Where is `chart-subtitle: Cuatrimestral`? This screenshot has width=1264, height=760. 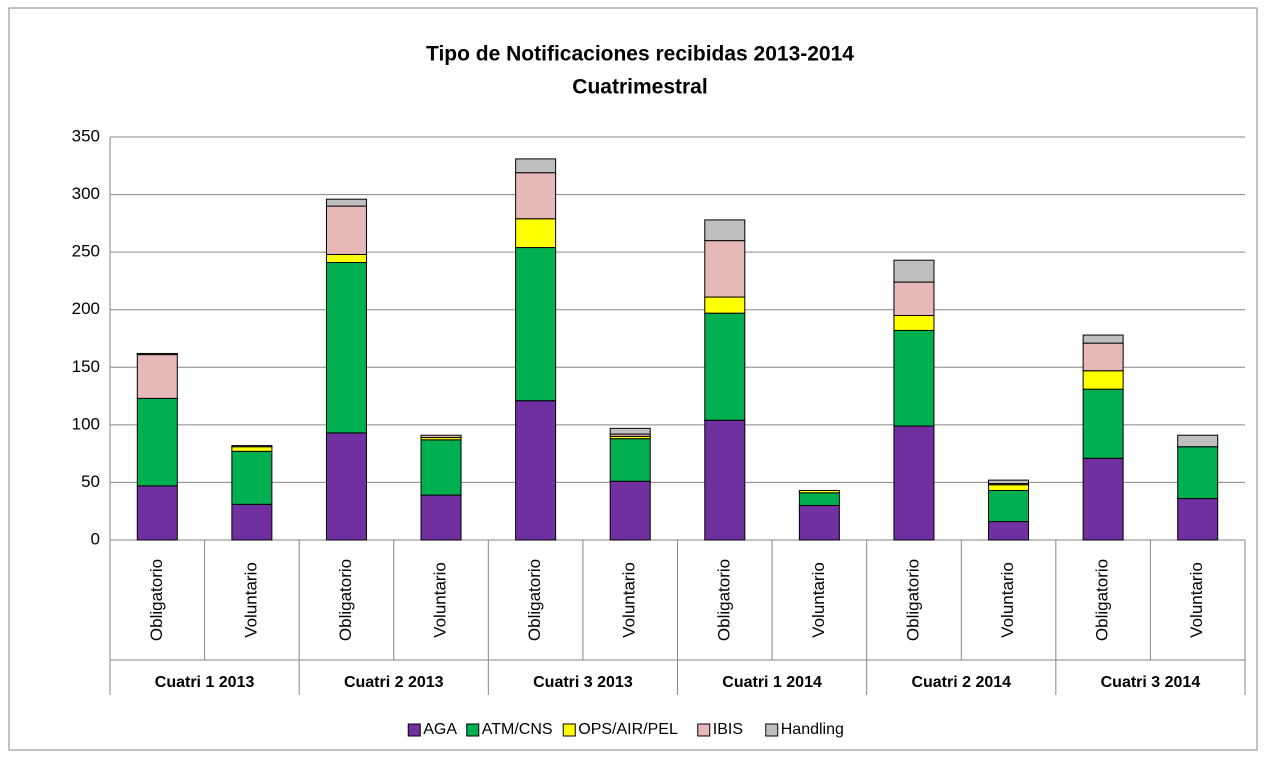 chart-subtitle: Cuatrimestral is located at coordinates (639, 87).